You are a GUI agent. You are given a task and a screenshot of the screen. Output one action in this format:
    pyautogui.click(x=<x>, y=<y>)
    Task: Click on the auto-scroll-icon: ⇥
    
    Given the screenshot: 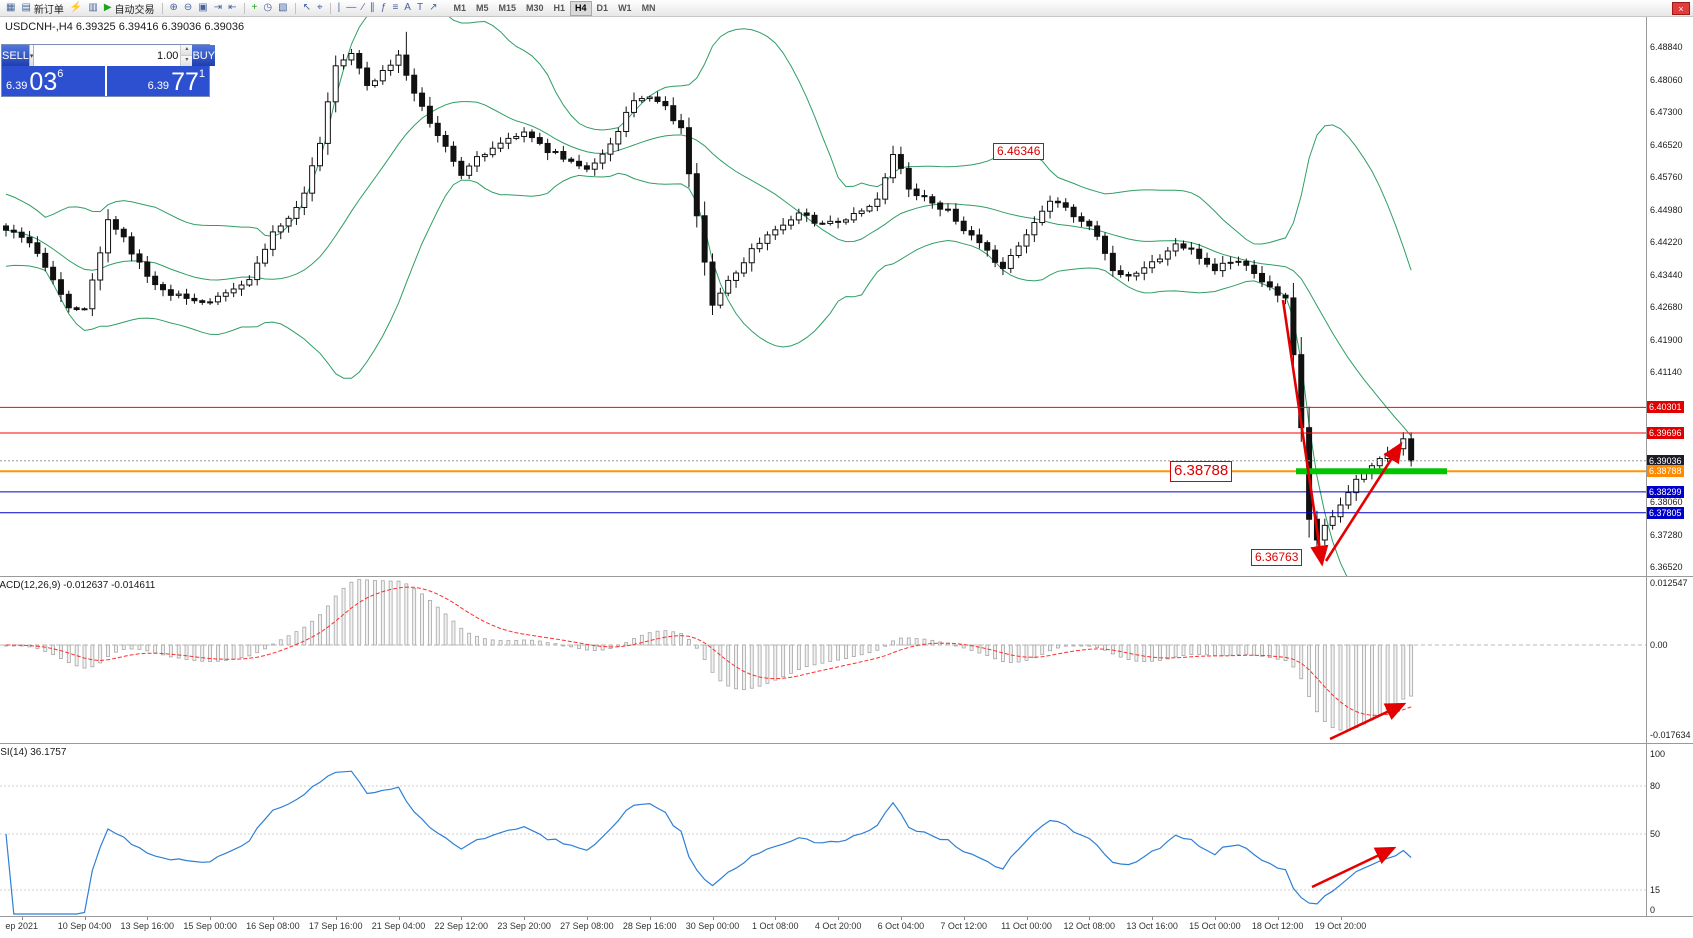 What is the action you would take?
    pyautogui.click(x=218, y=7)
    